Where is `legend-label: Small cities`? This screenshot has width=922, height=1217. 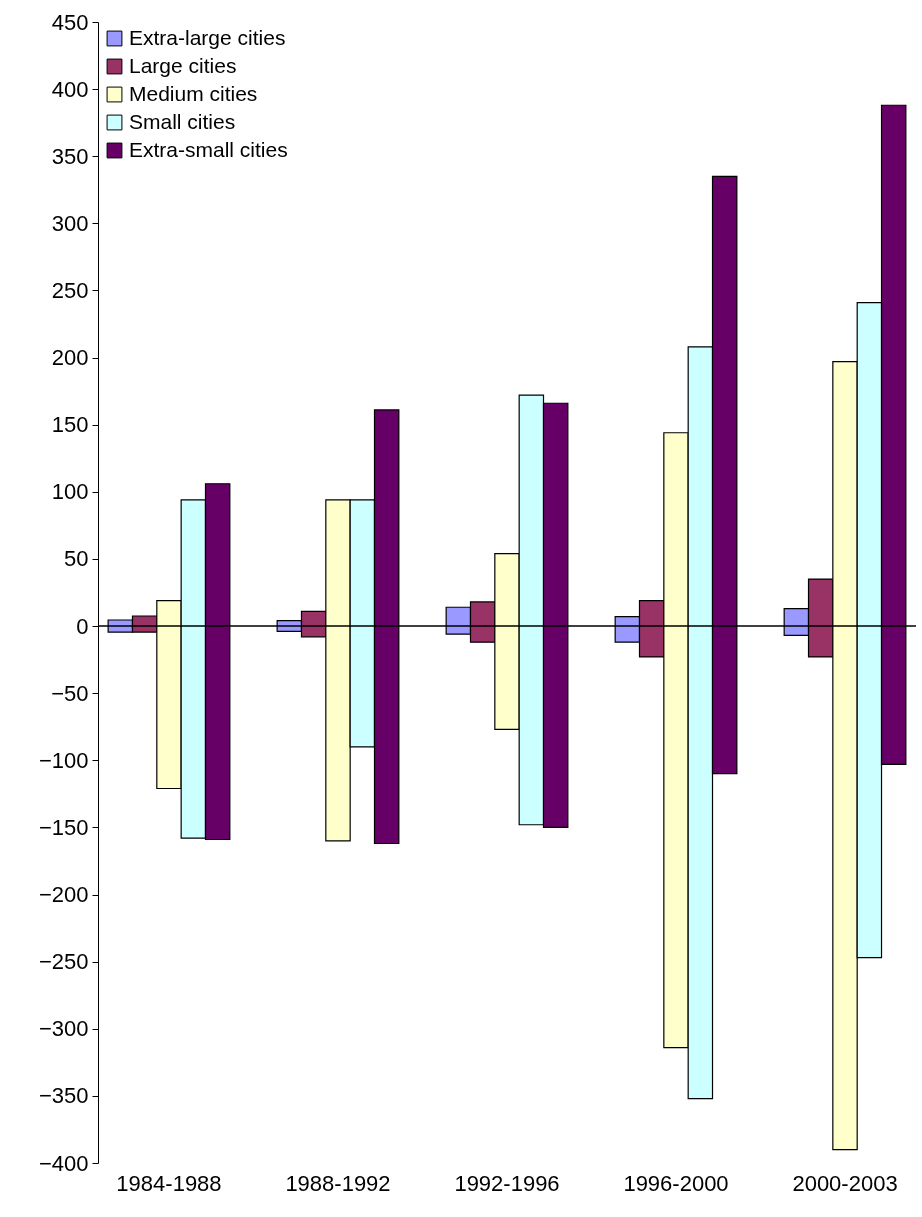 legend-label: Small cities is located at coordinates (182, 121).